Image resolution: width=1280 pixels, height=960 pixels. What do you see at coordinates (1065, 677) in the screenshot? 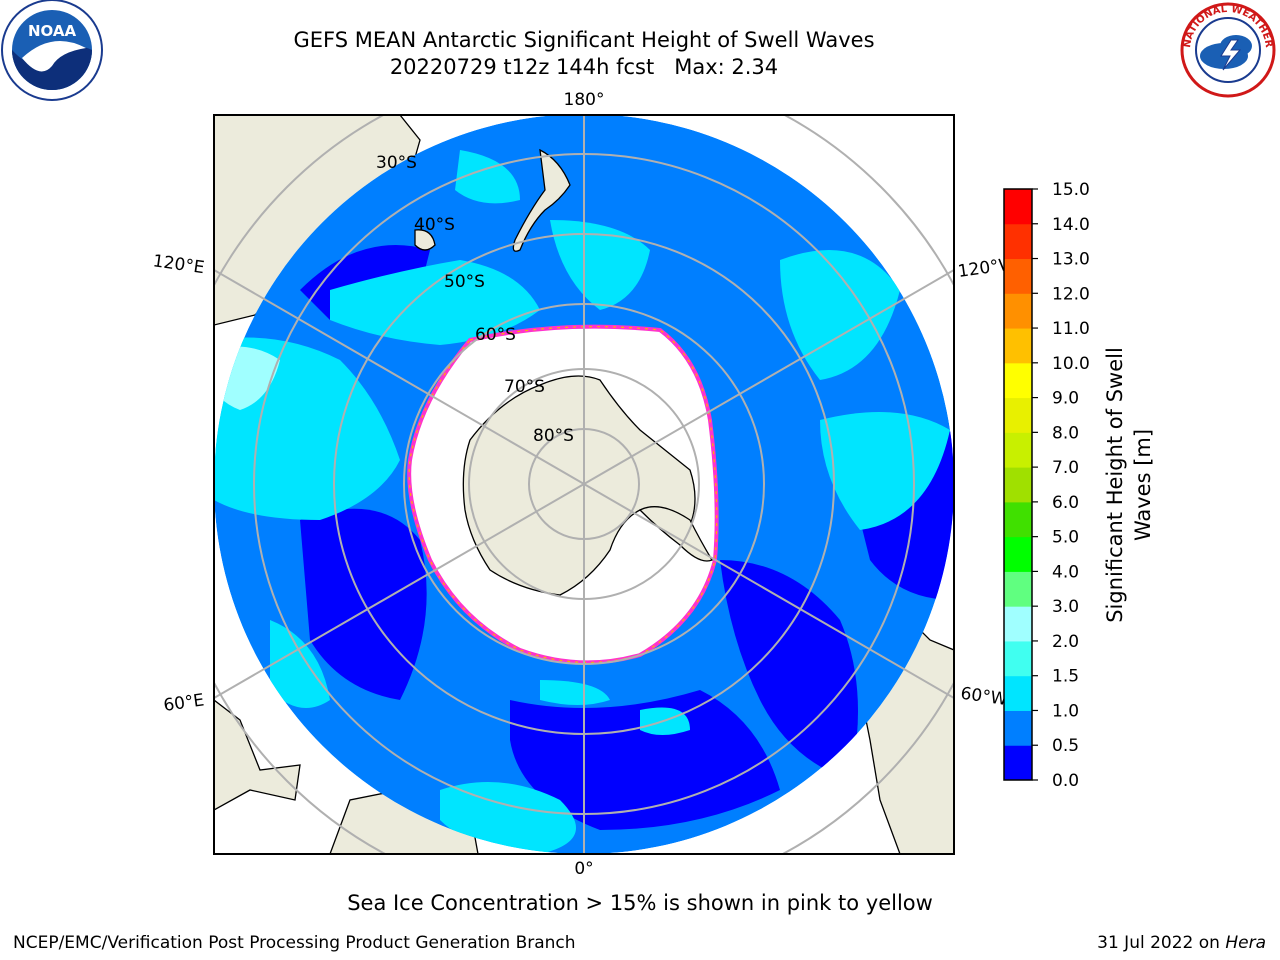
I see `colorbar-tick-label: 1.5` at bounding box center [1065, 677].